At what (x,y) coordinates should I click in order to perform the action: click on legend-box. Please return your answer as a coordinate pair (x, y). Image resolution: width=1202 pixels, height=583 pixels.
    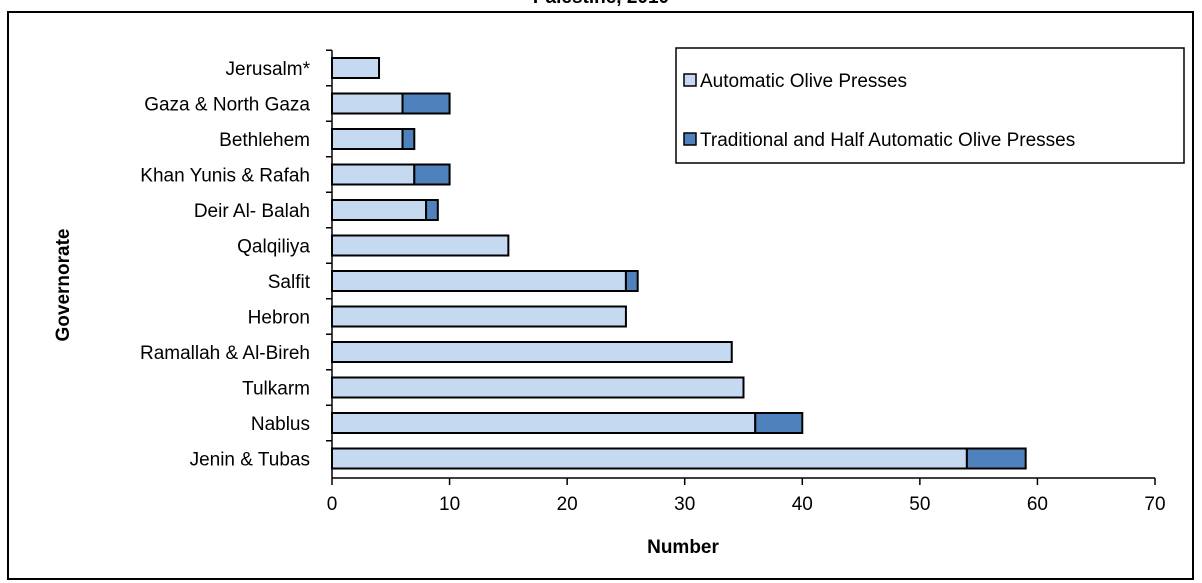
    Looking at the image, I should click on (930, 105).